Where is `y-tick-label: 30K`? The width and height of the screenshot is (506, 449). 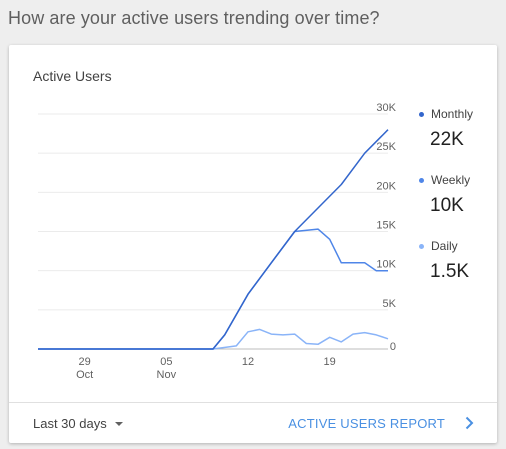 y-tick-label: 30K is located at coordinates (386, 108).